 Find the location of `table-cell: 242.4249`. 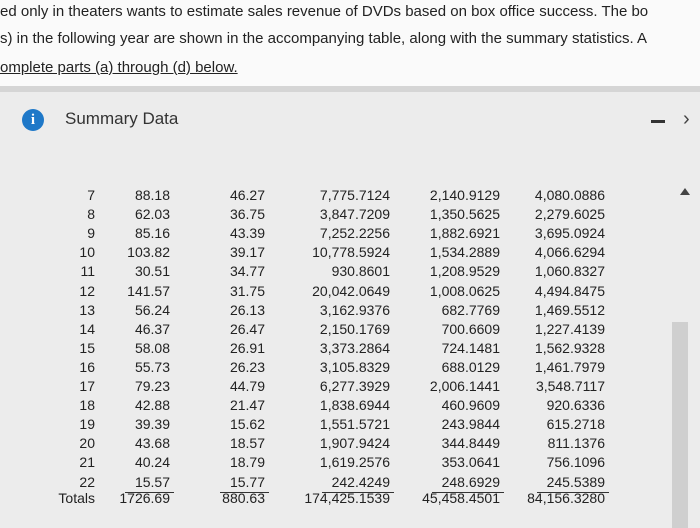

table-cell: 242.4249 is located at coordinates (360, 481).